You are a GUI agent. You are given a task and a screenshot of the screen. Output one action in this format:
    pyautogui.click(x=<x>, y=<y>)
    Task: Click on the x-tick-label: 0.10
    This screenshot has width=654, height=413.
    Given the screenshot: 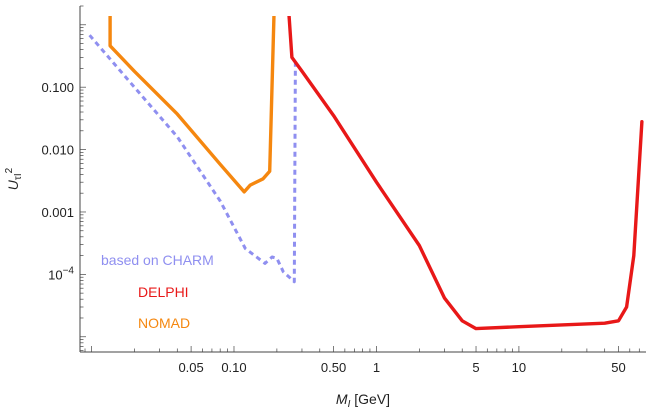 What is the action you would take?
    pyautogui.click(x=233, y=367)
    